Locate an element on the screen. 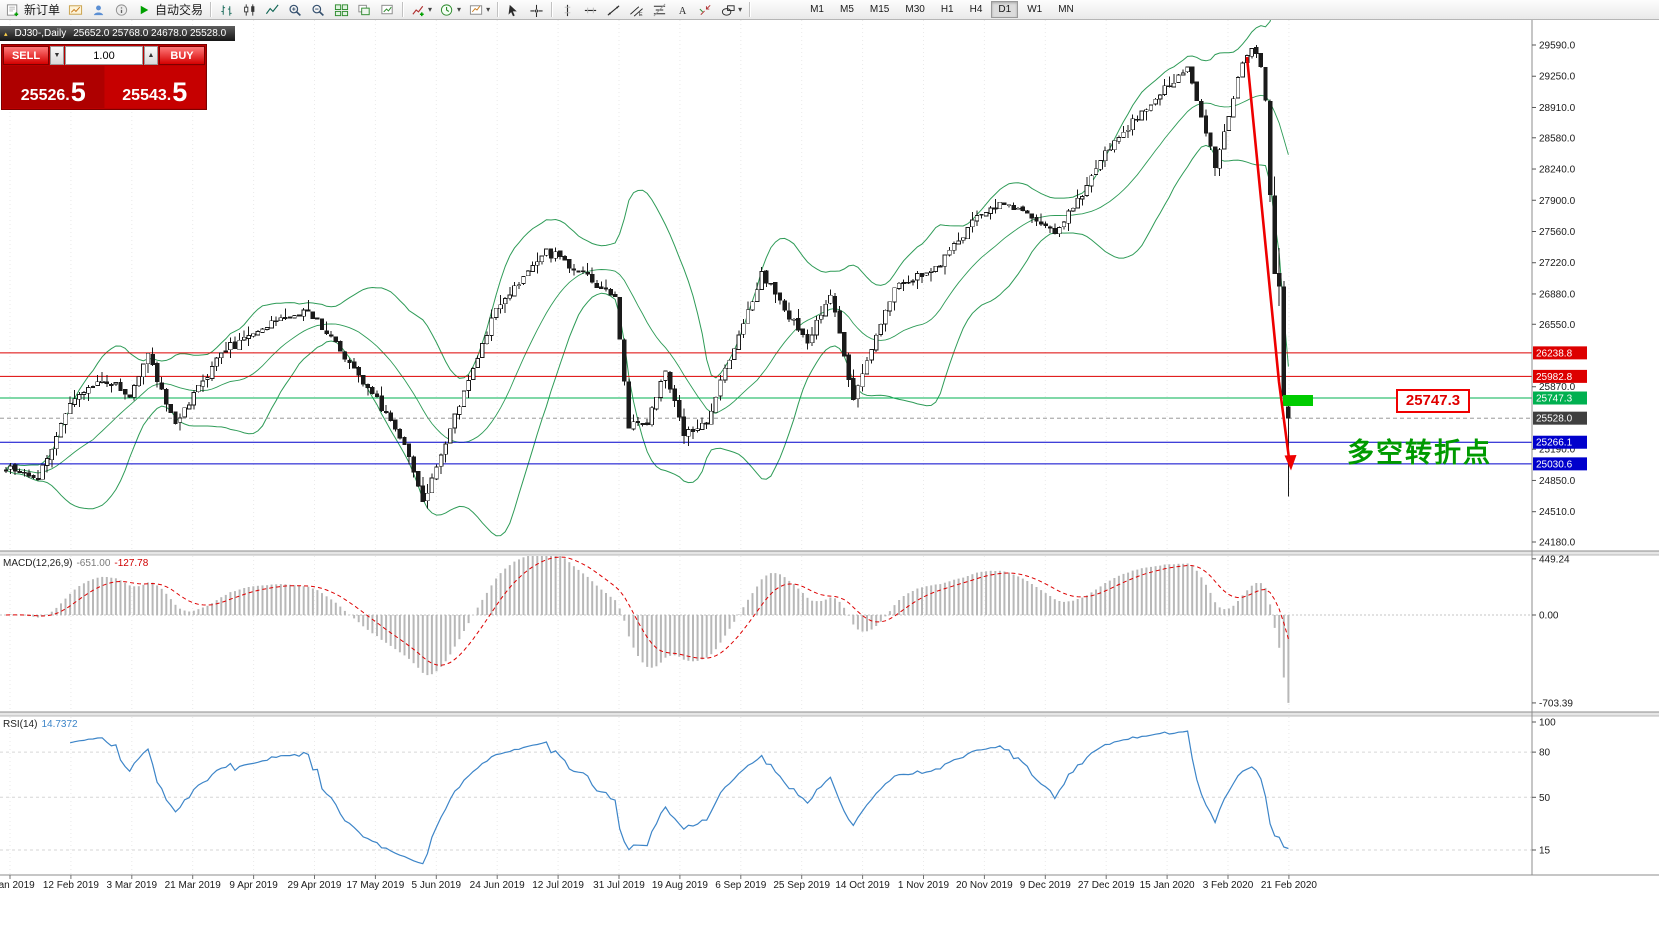  svg-text: 25190.0 is located at coordinates (1557, 450).